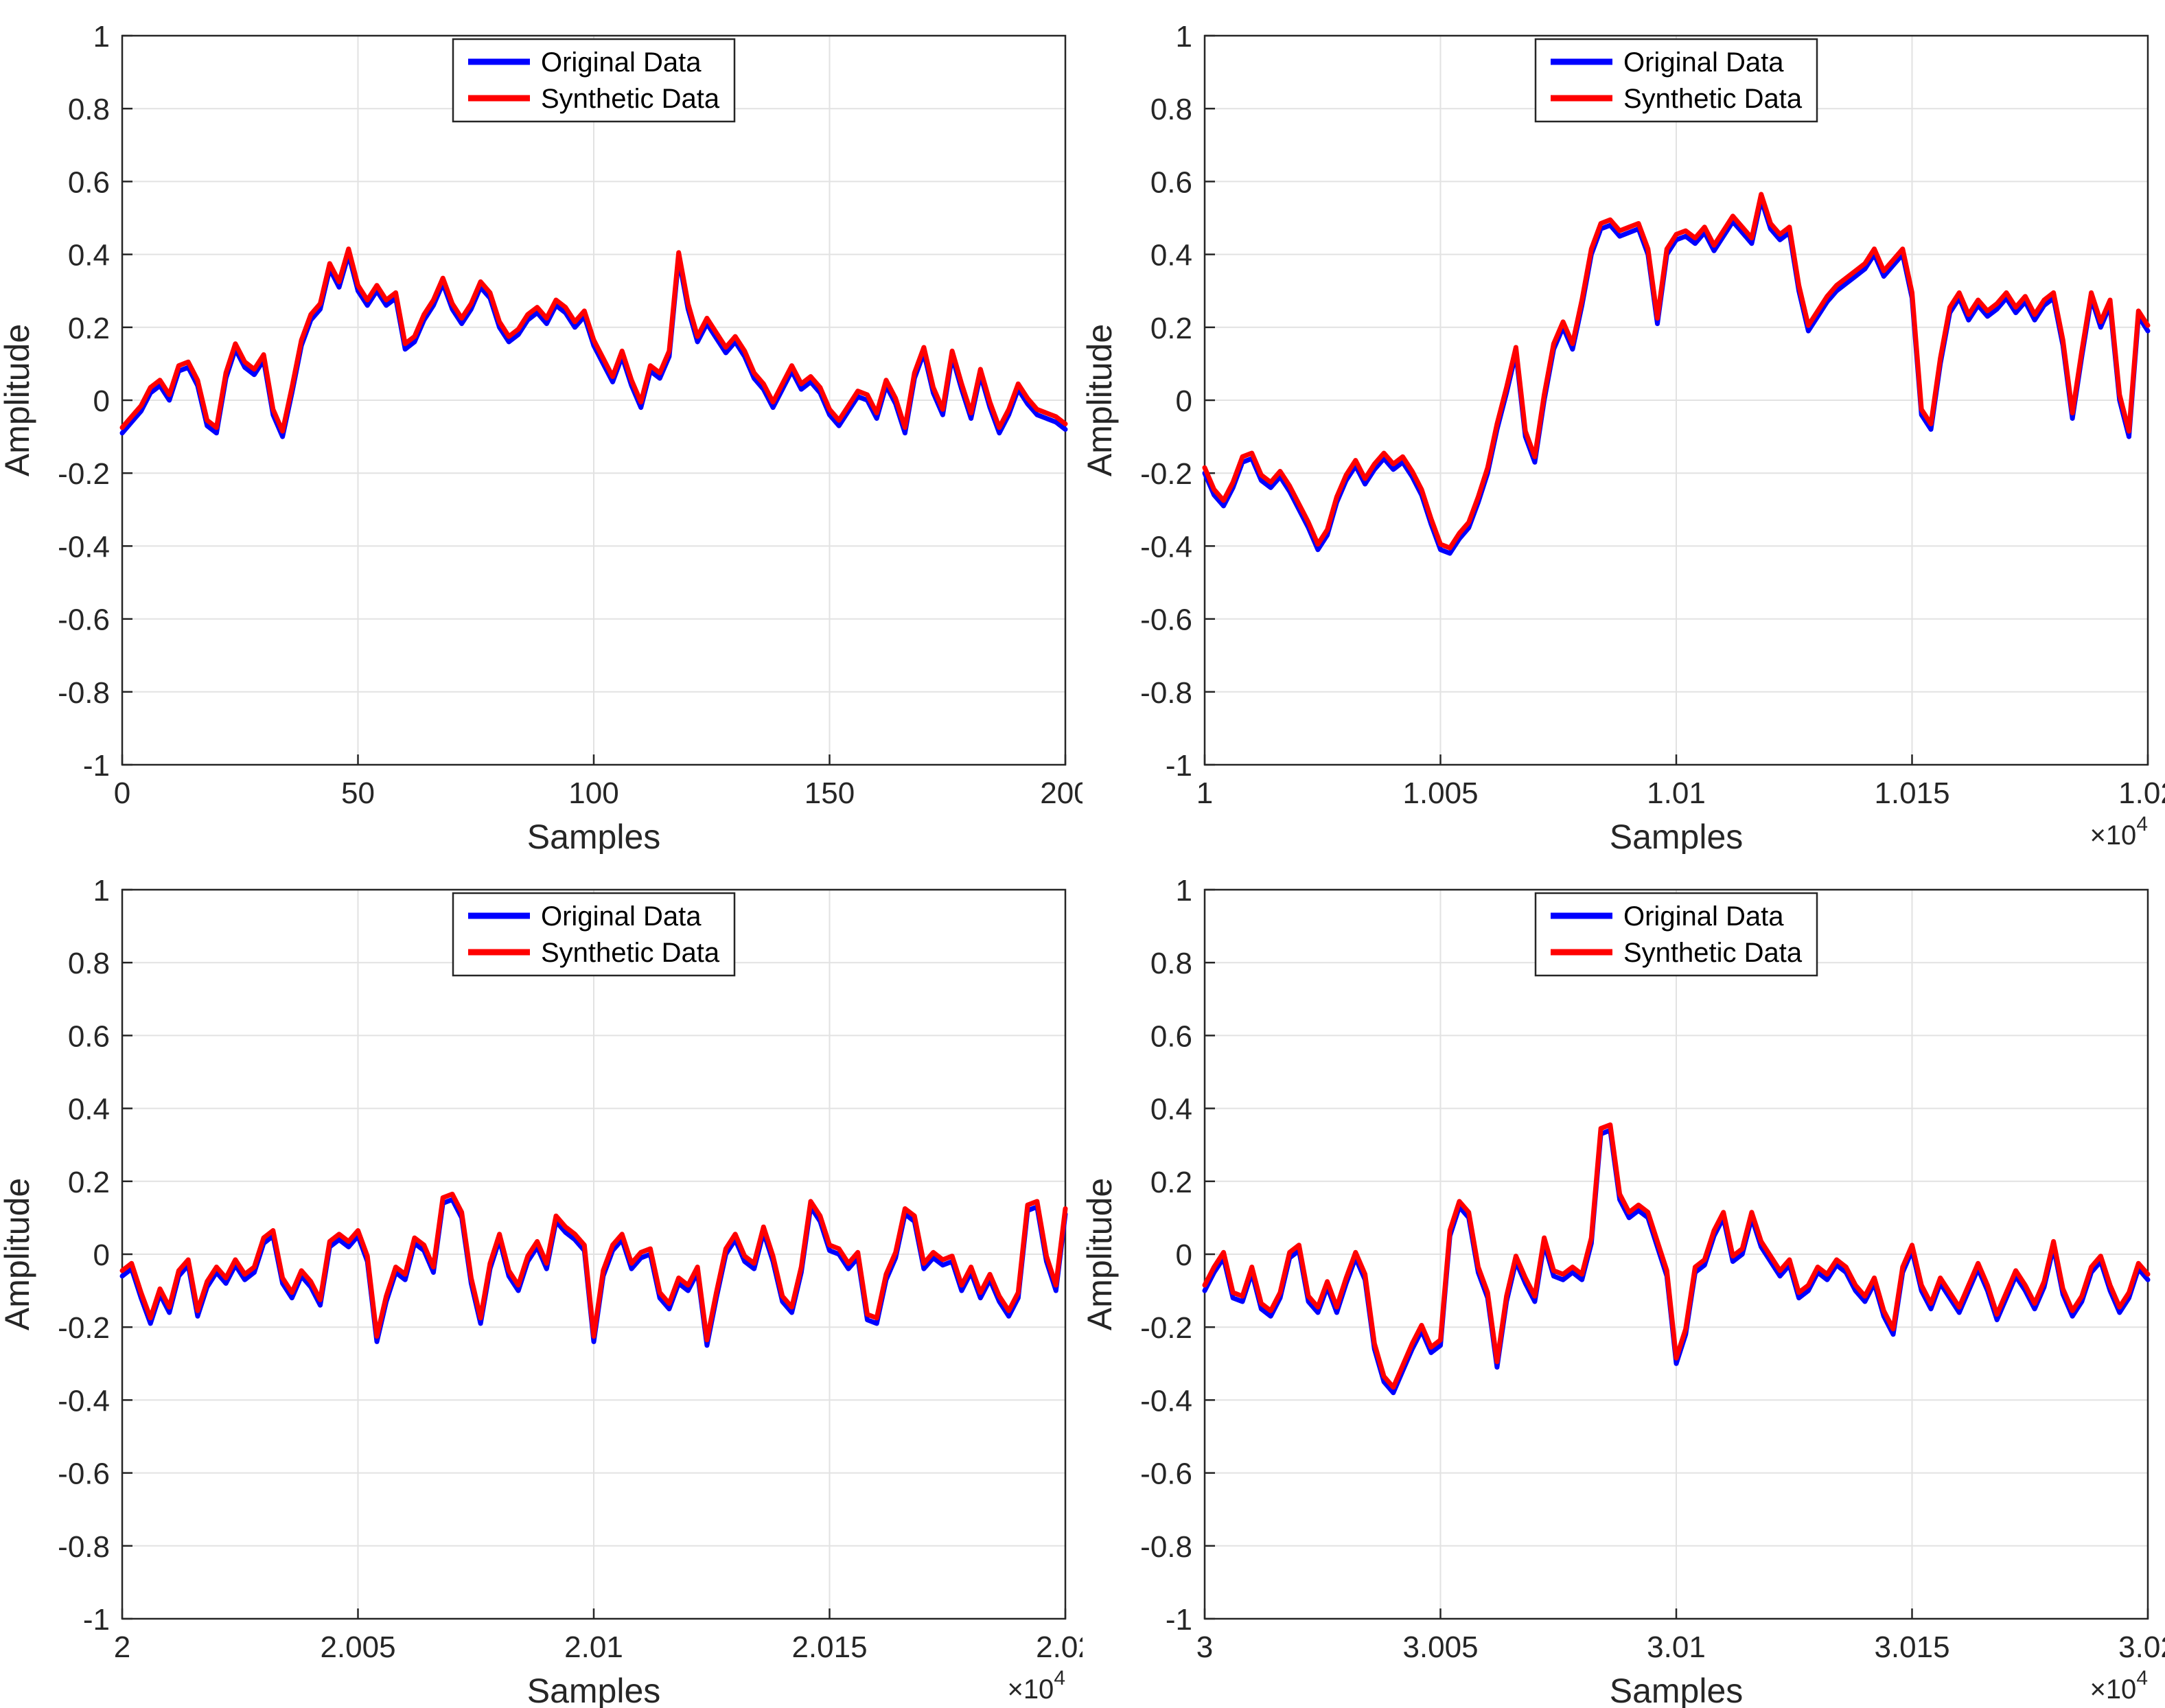  What do you see at coordinates (829, 1647) in the screenshot?
I see `x-tick-label: 2.015` at bounding box center [829, 1647].